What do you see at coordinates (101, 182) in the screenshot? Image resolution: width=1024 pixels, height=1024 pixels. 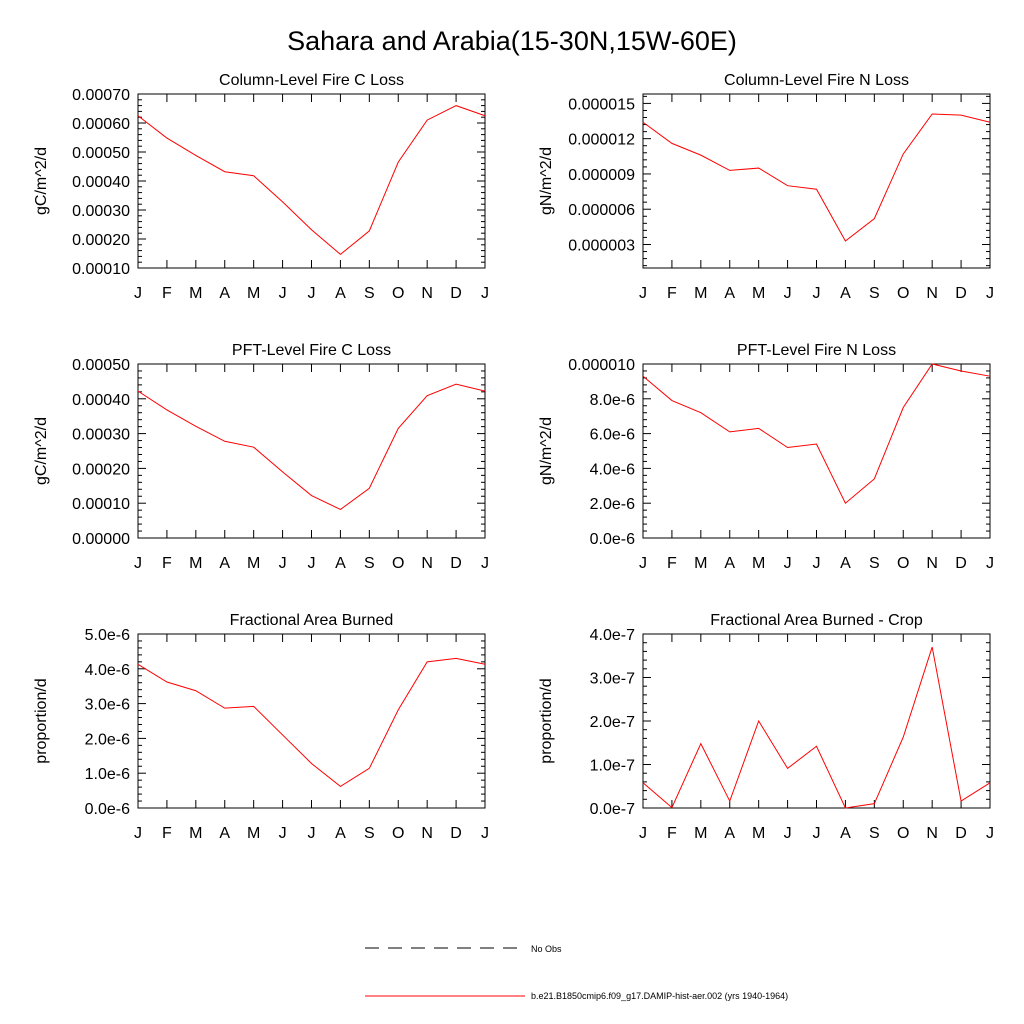 I see `y-tick-label: 0.00040` at bounding box center [101, 182].